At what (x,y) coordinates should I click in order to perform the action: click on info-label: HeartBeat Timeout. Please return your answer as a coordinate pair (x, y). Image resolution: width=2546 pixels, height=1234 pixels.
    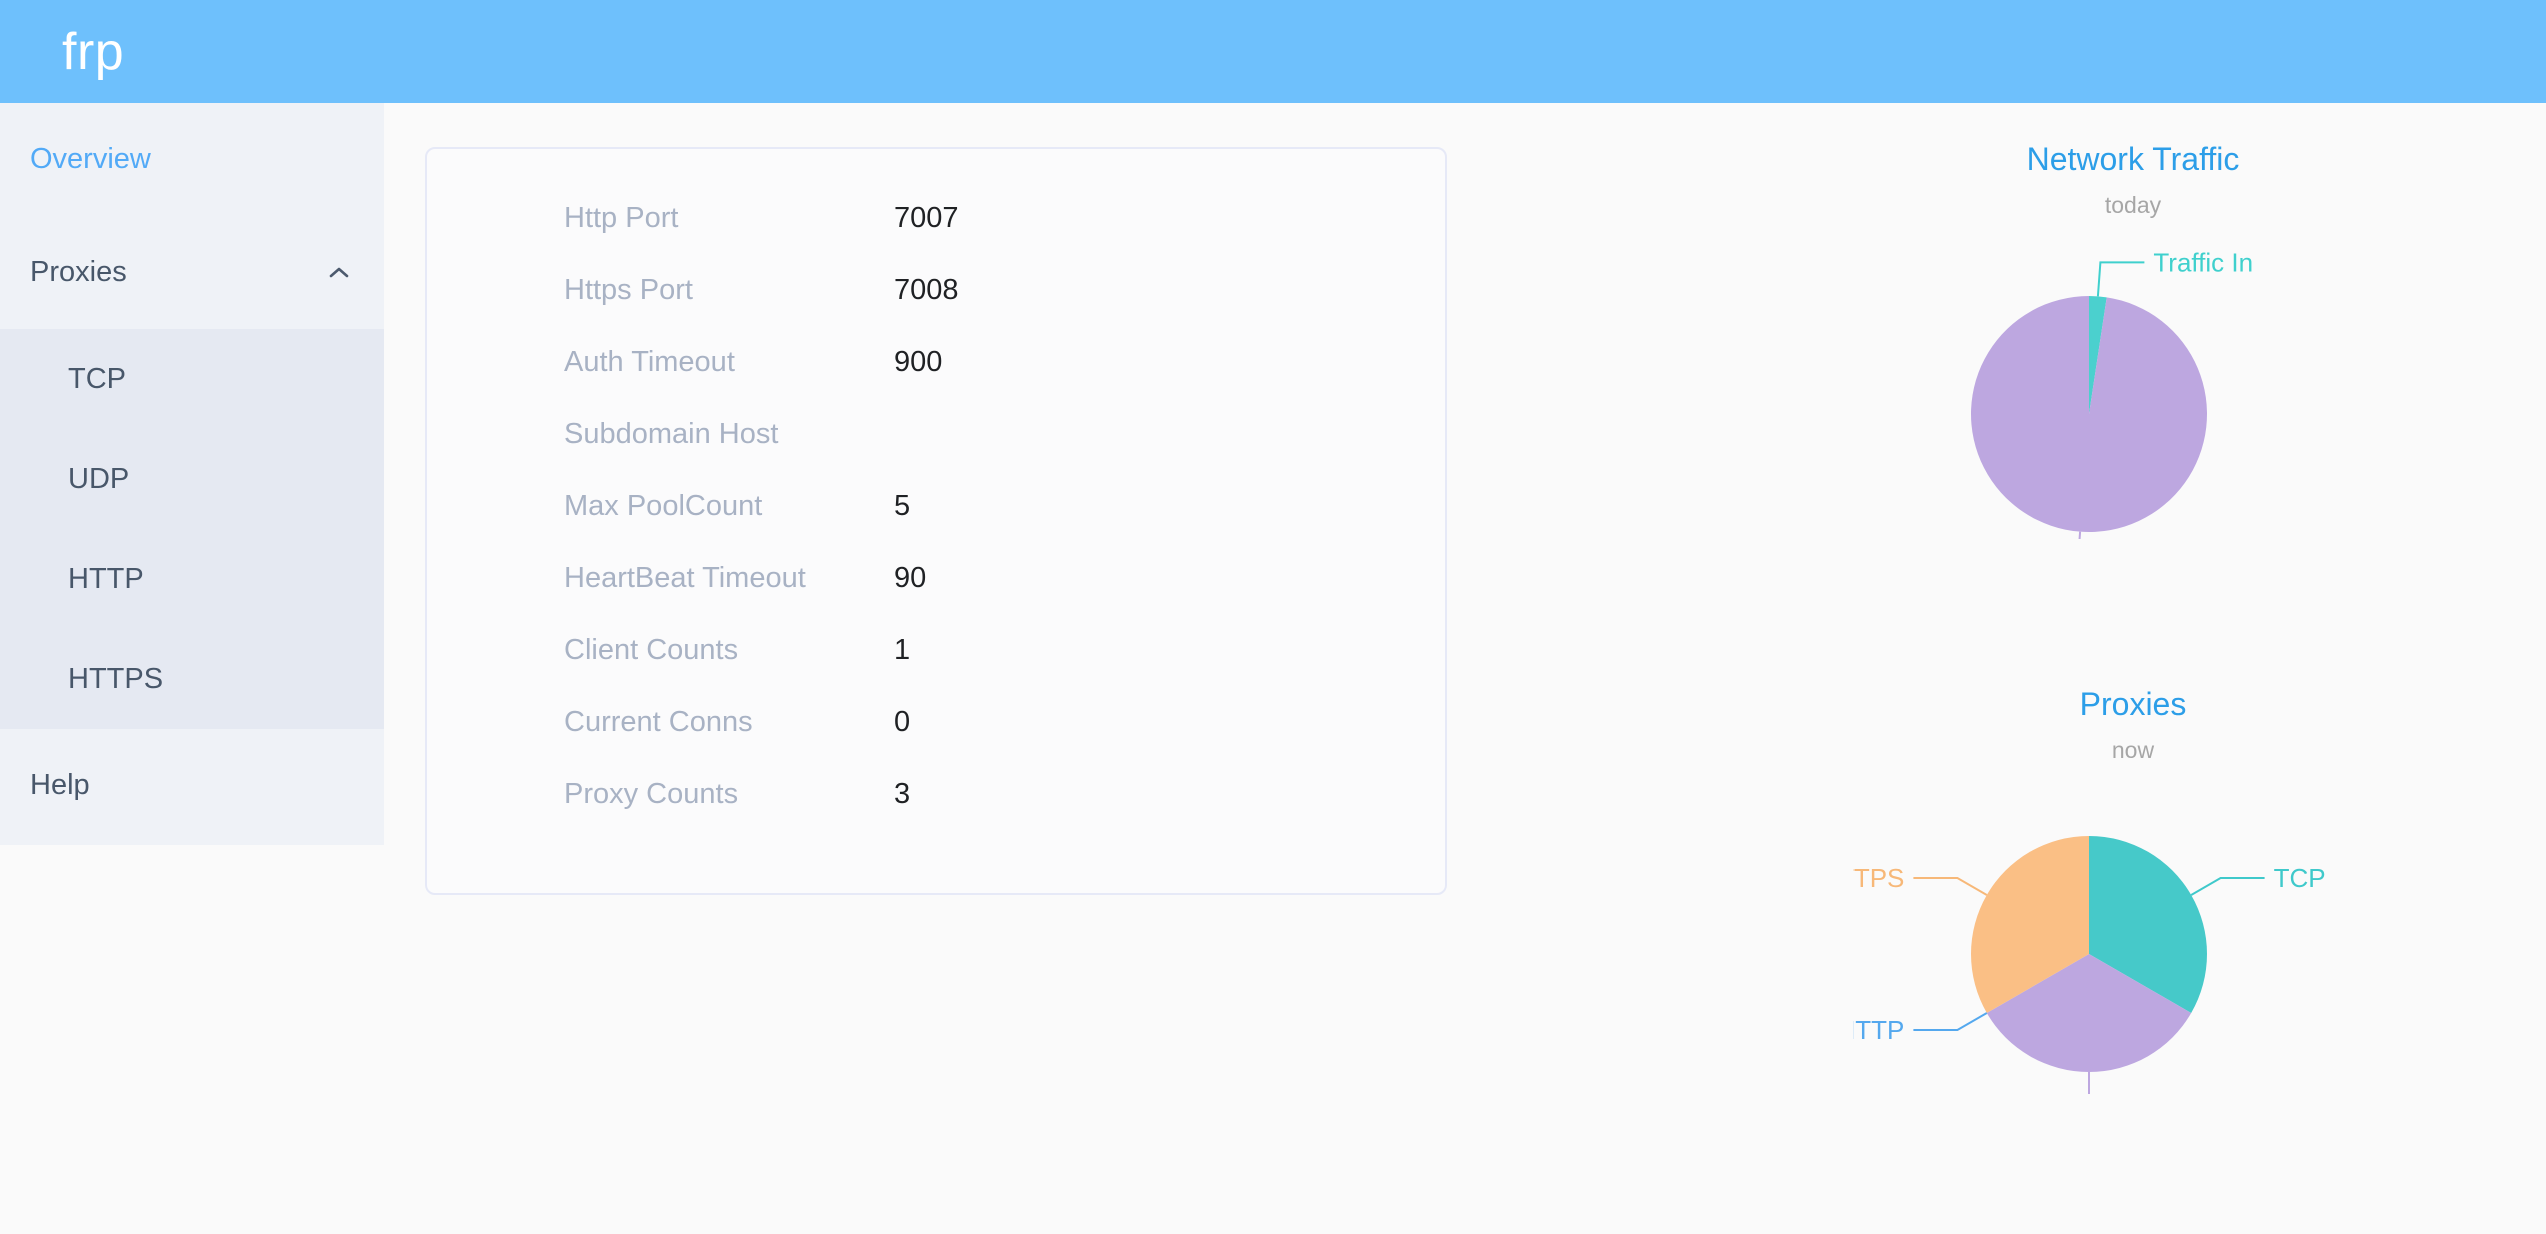
    Looking at the image, I should click on (685, 578).